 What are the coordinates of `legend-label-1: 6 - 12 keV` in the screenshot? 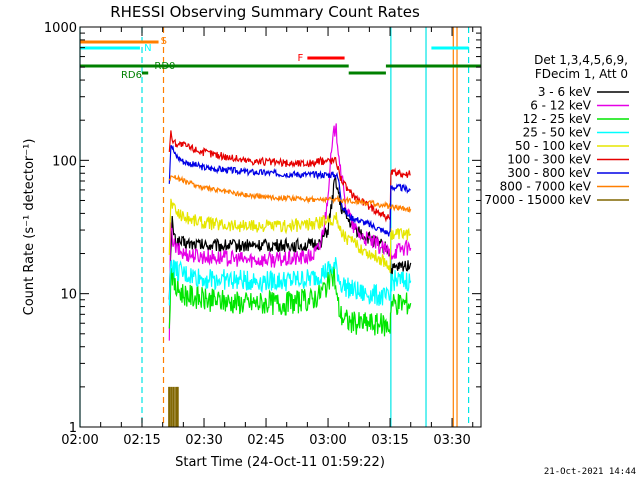 It's located at (561, 106).